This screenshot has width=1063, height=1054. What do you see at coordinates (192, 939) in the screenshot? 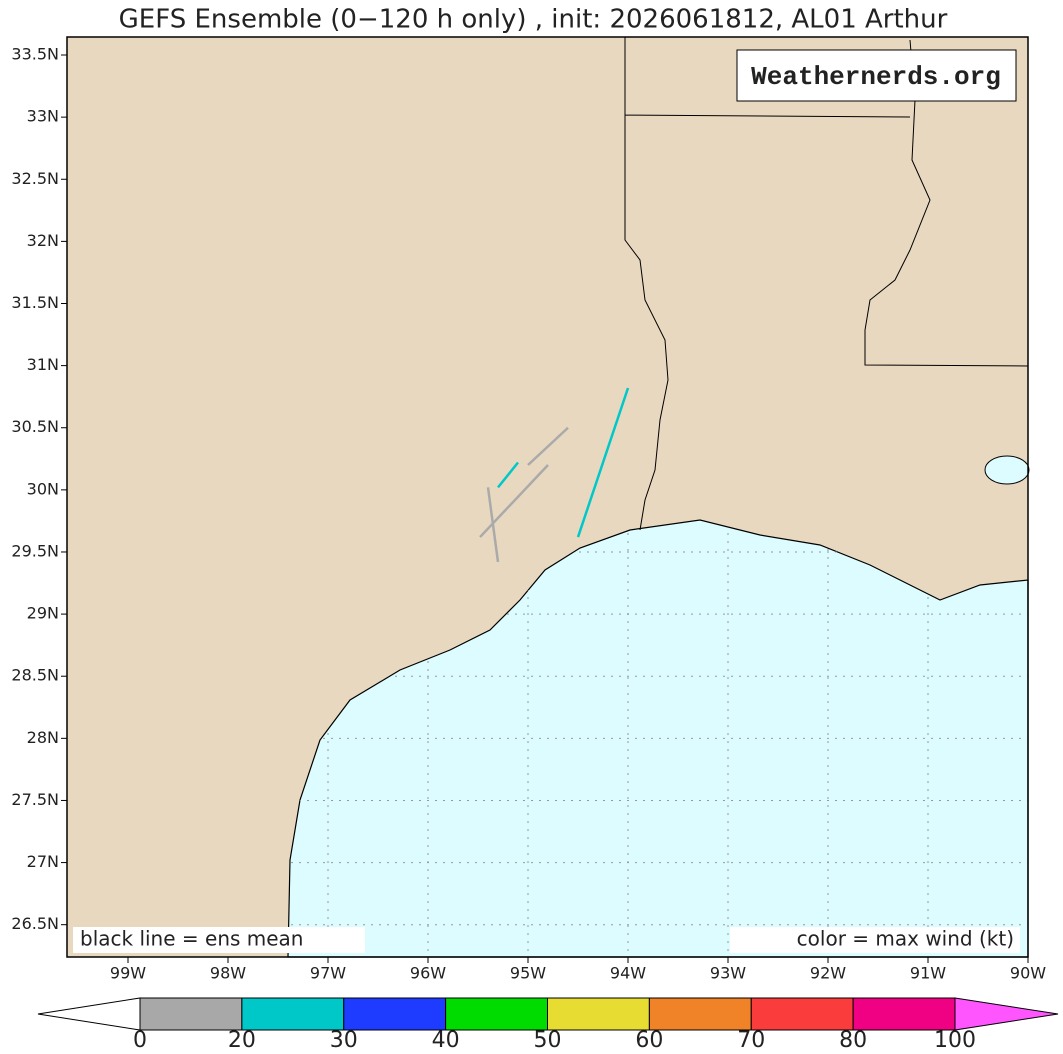
I see `annotation: black line = ens mean` at bounding box center [192, 939].